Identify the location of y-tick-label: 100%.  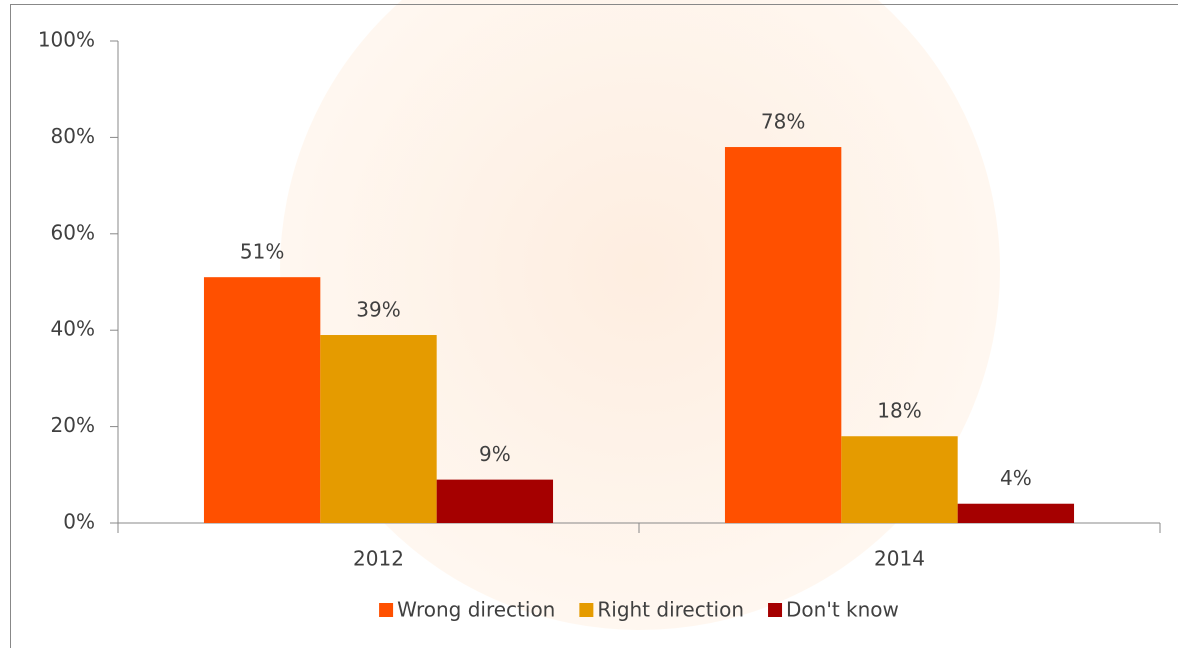
(66, 40).